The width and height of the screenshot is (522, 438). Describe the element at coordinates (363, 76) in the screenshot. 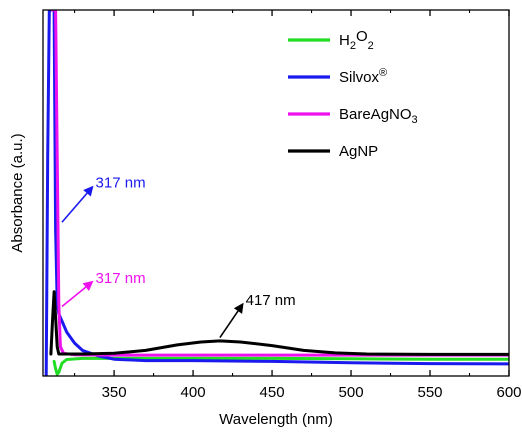

I see `legend-label-1: Silvox®` at that location.